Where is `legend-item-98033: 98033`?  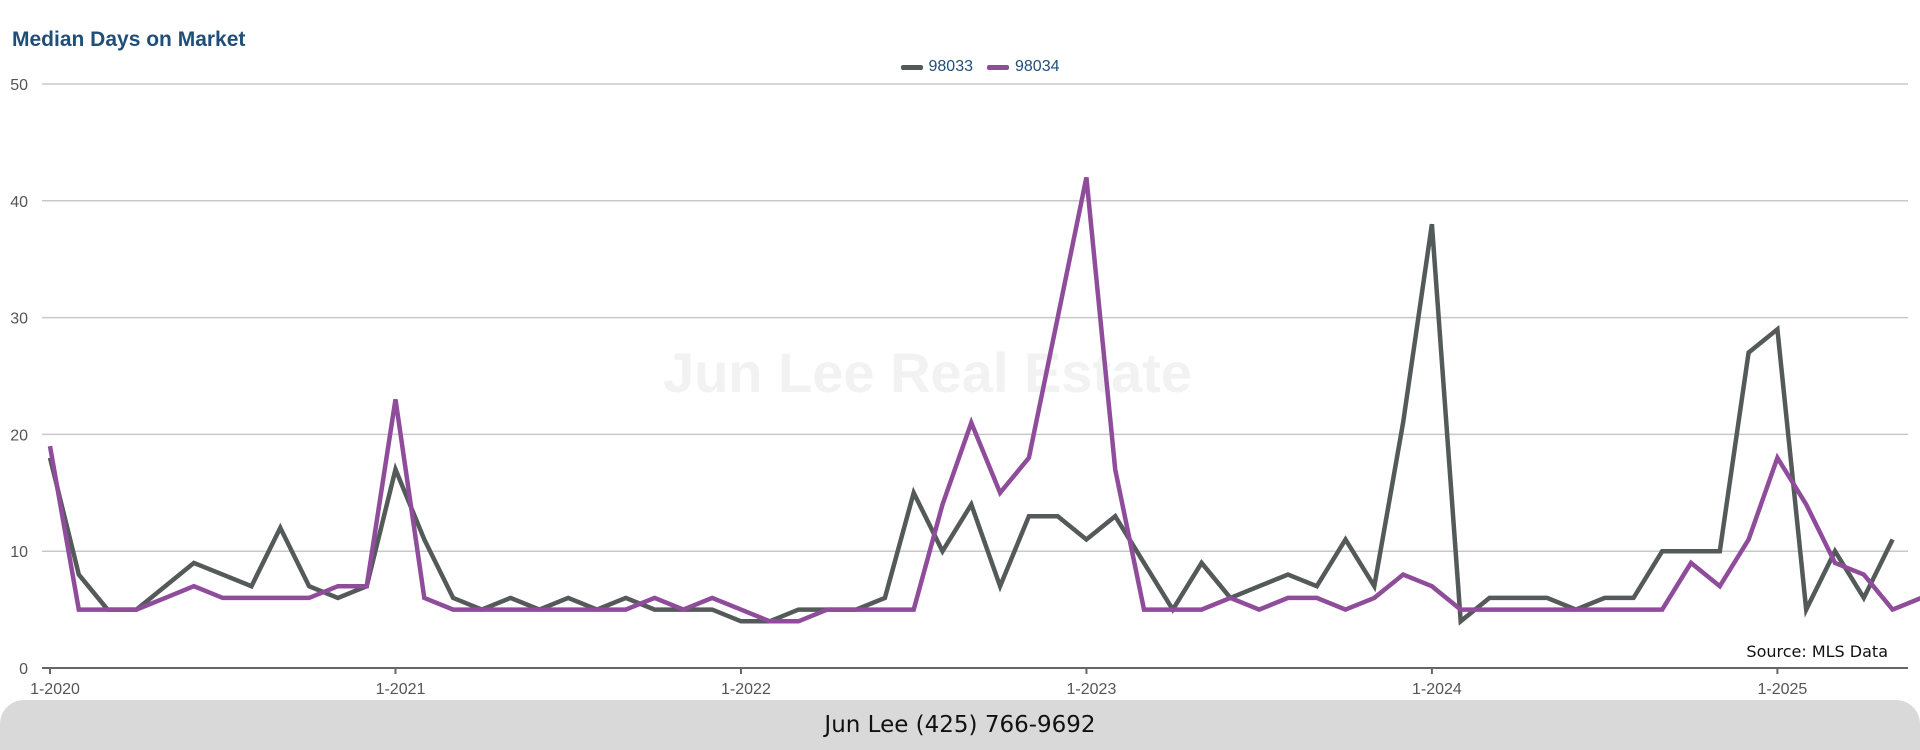
legend-item-98033: 98033 is located at coordinates (937, 67).